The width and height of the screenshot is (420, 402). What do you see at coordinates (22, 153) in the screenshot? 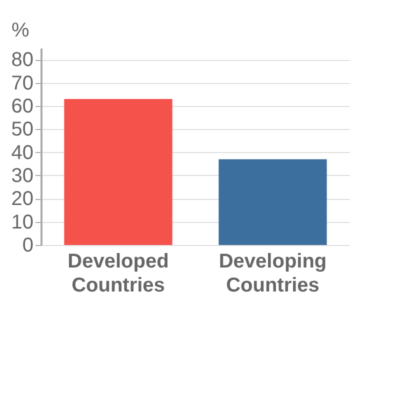
I see `y-tick-label: 40` at bounding box center [22, 153].